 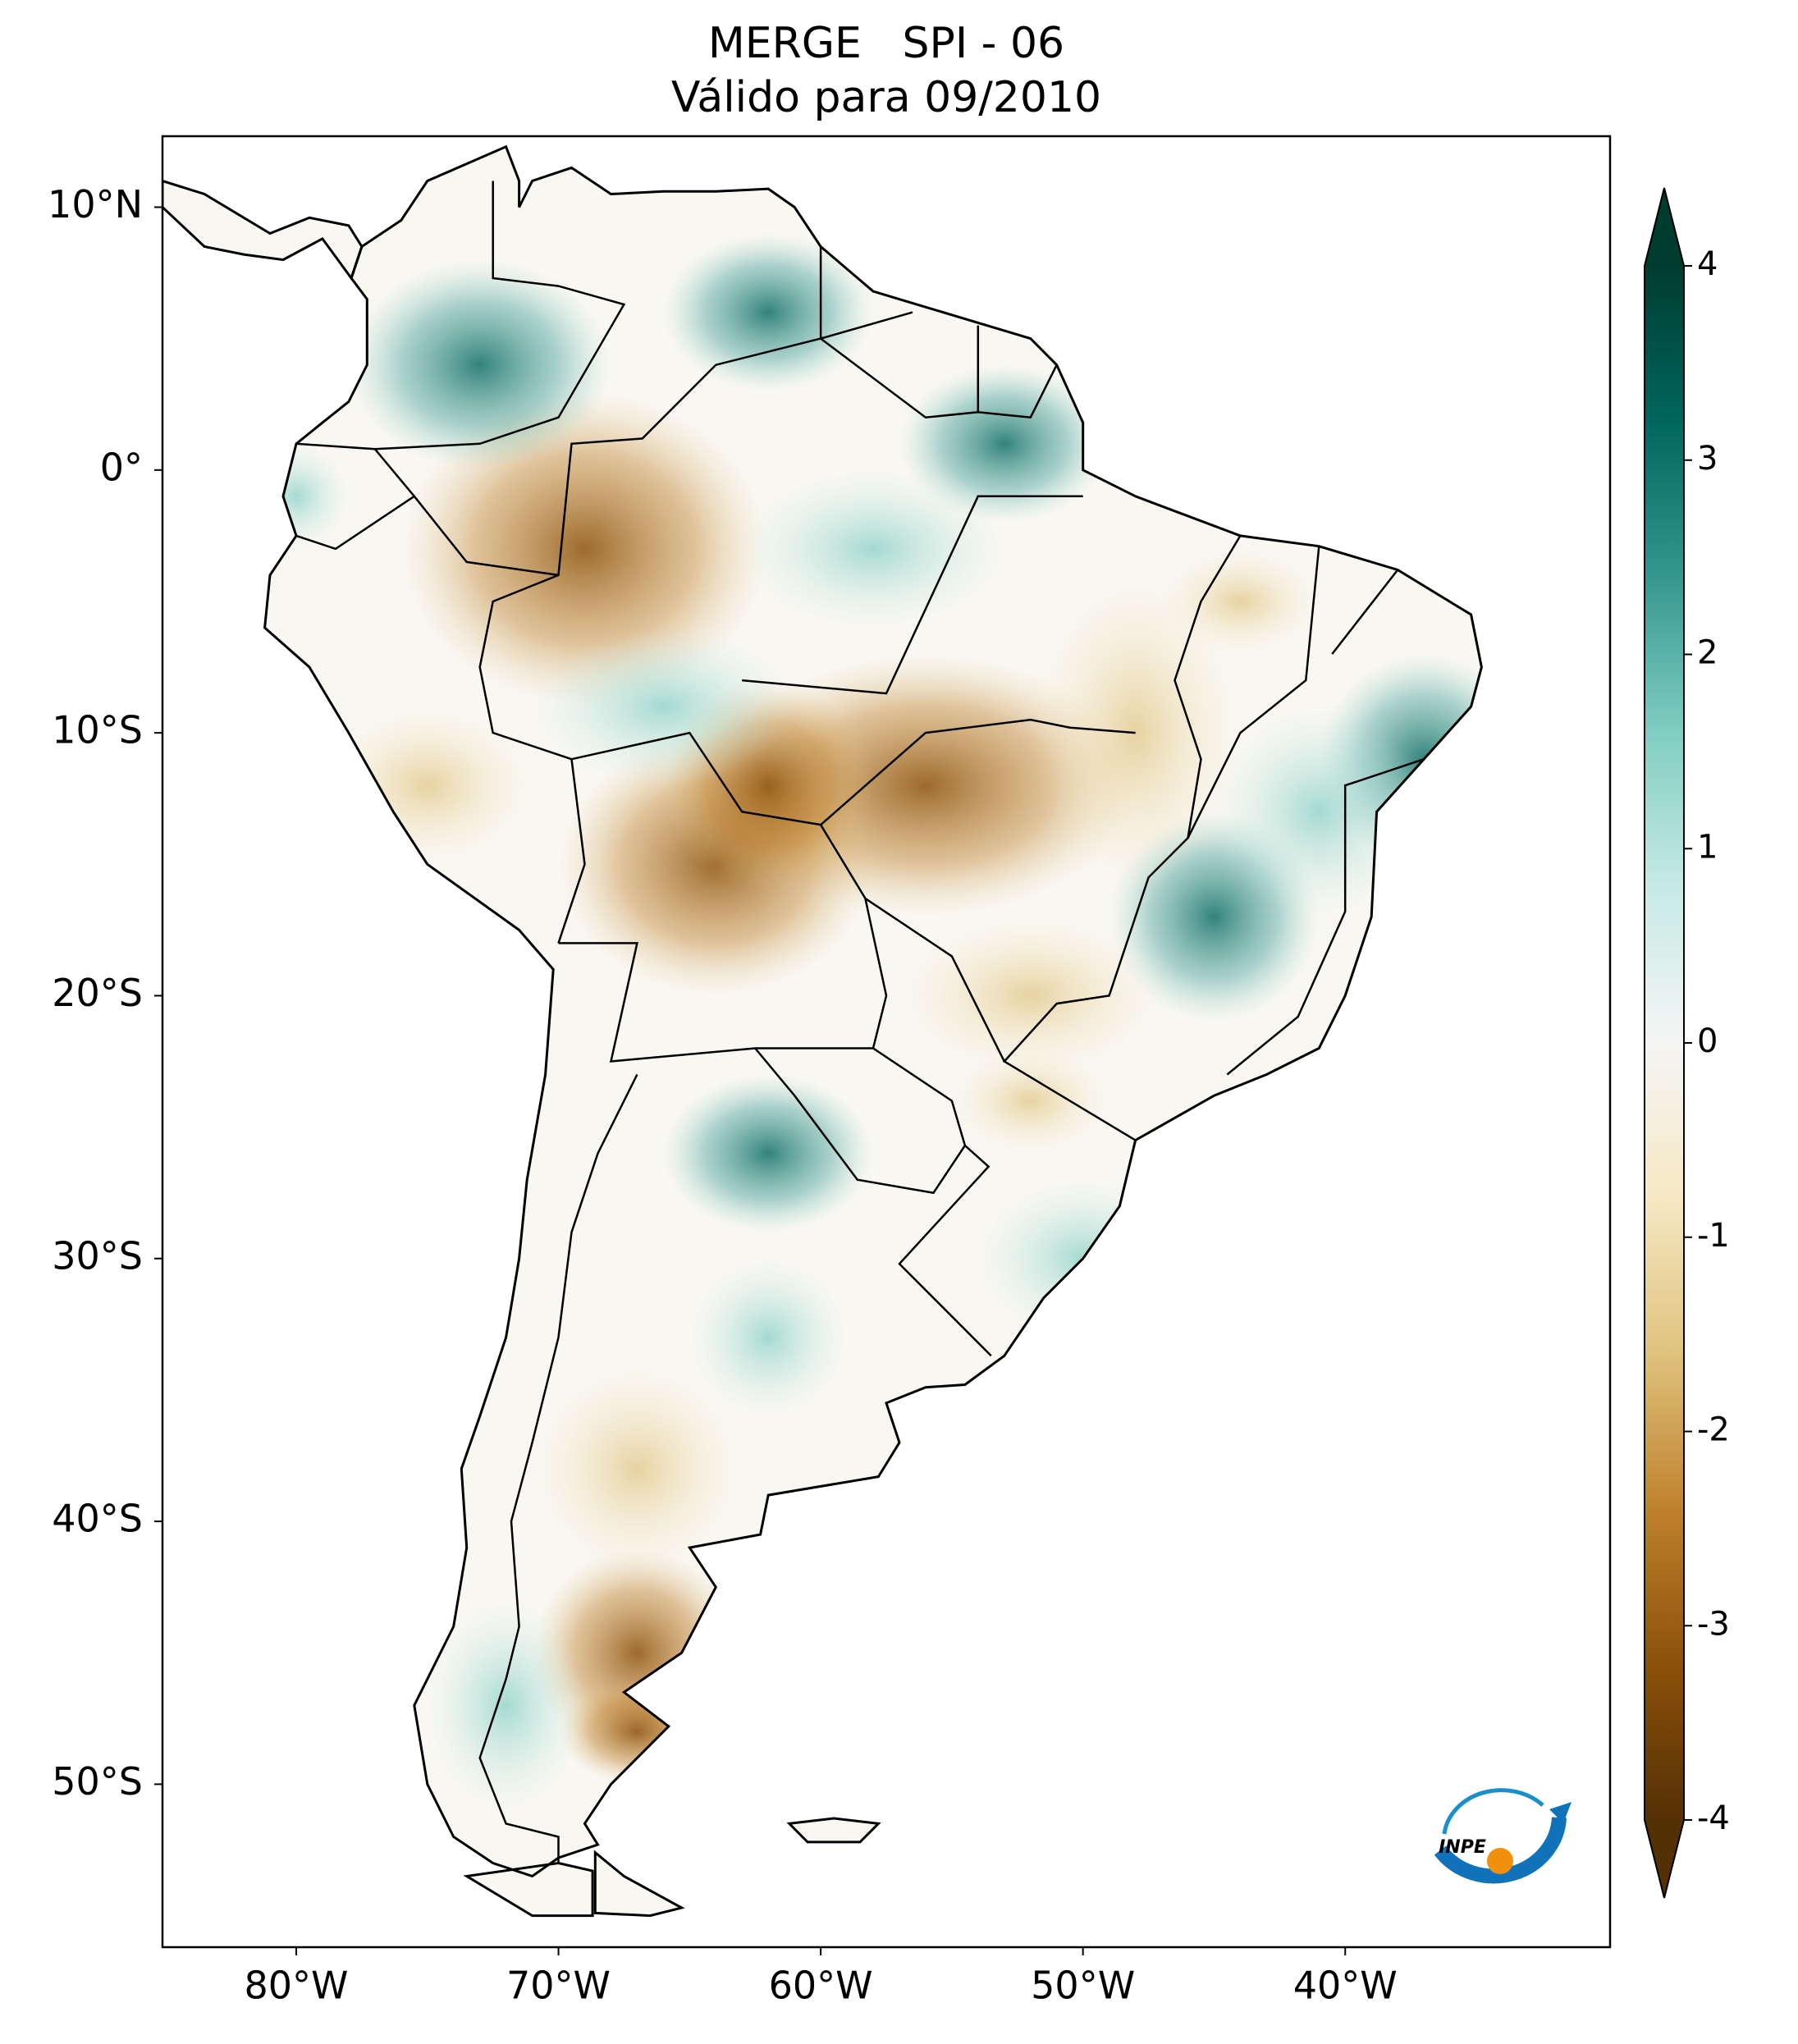 I want to click on colorbar-tick-label: 3, so click(x=1707, y=459).